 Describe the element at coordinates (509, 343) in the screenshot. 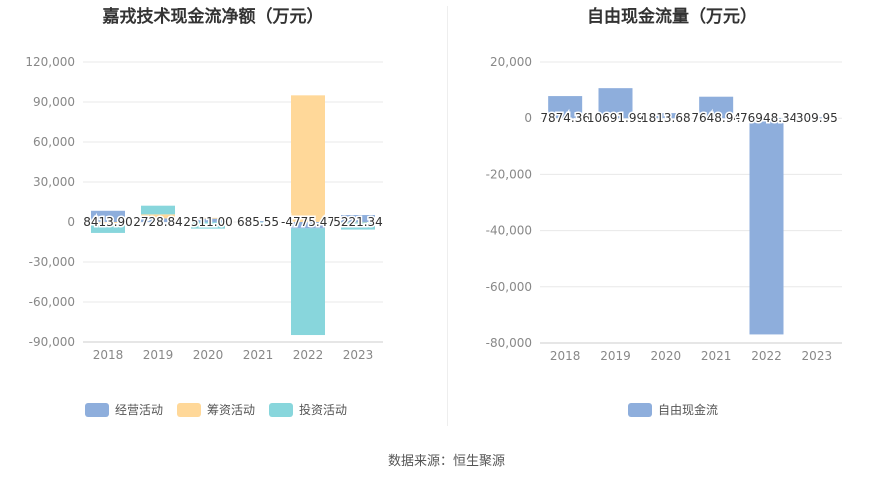

I see `y-tick-label: -80,000` at that location.